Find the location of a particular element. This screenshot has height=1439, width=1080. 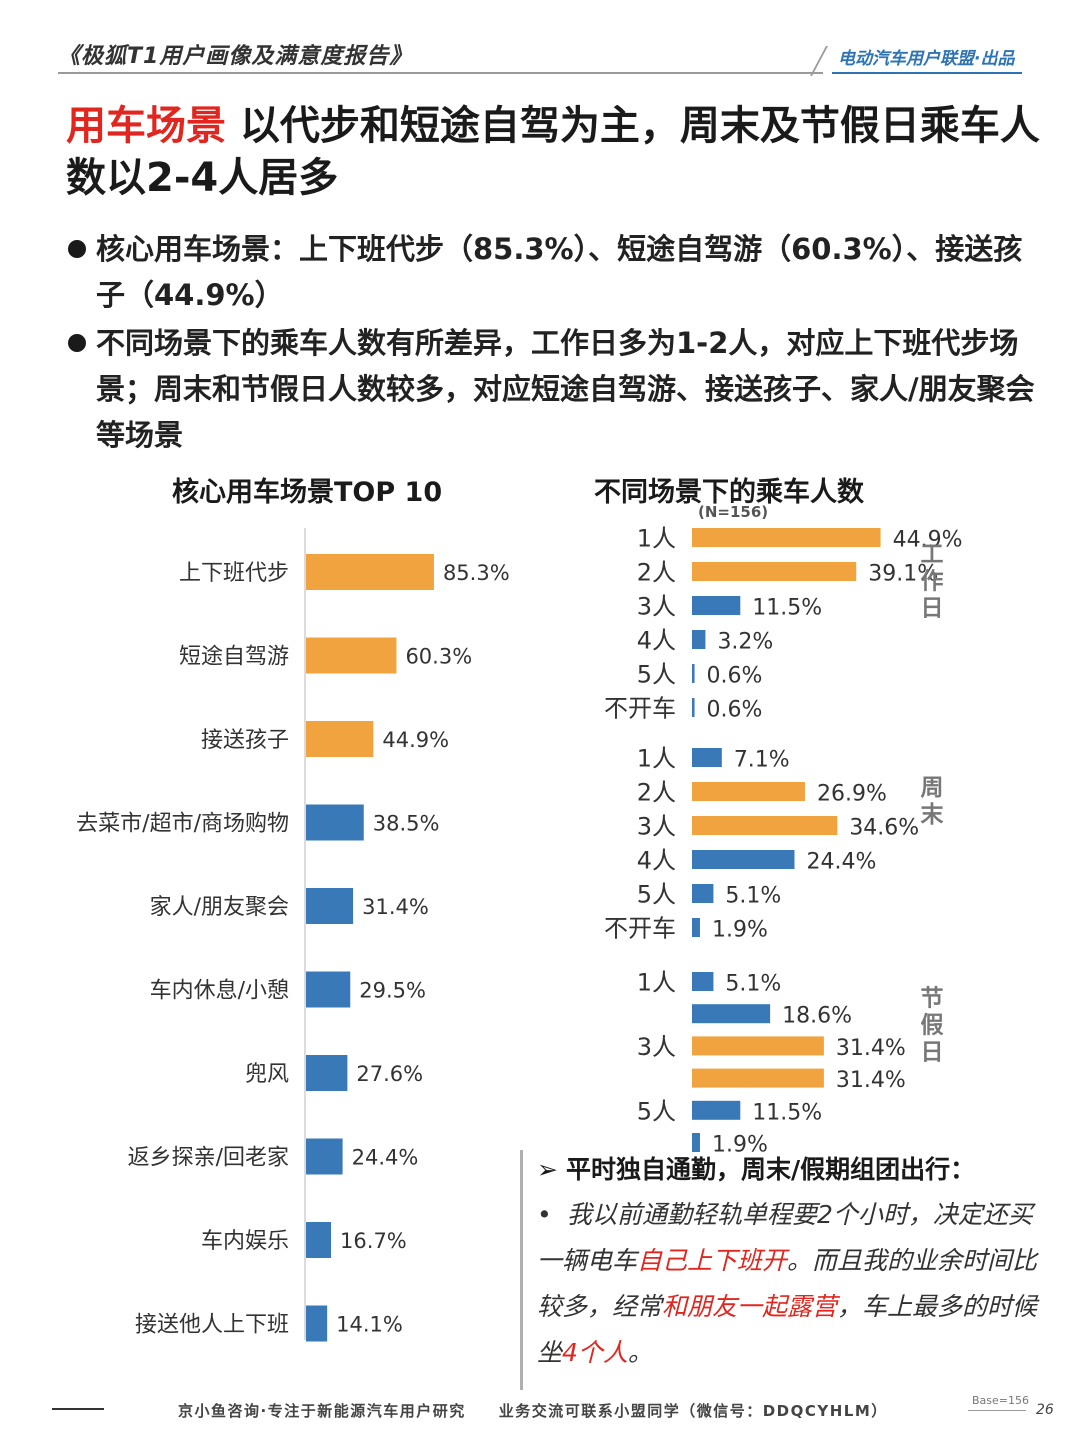

title-rest: 以代步和短途自驾为主，周末及节假日乘车人数以2-4人居多 is located at coordinates (553, 152).